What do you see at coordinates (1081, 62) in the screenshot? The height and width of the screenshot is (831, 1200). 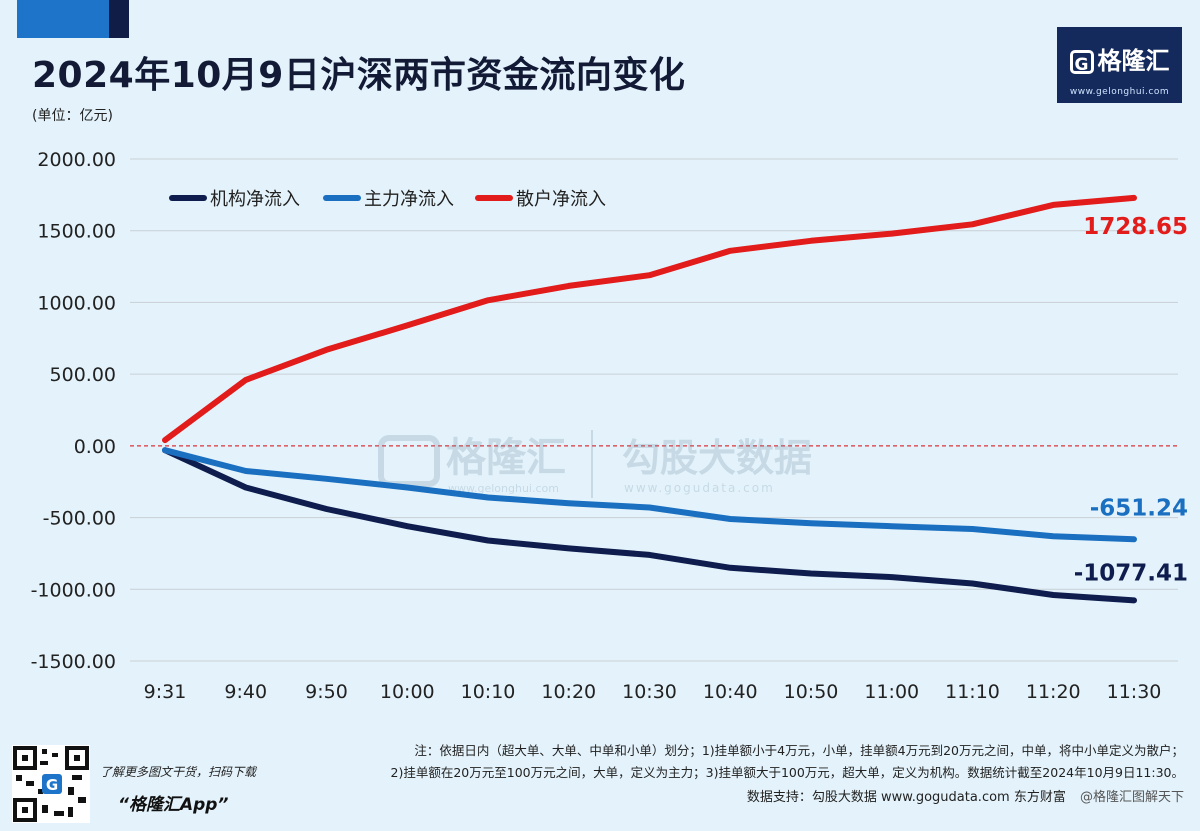 I see `logo-g-icon: G` at bounding box center [1081, 62].